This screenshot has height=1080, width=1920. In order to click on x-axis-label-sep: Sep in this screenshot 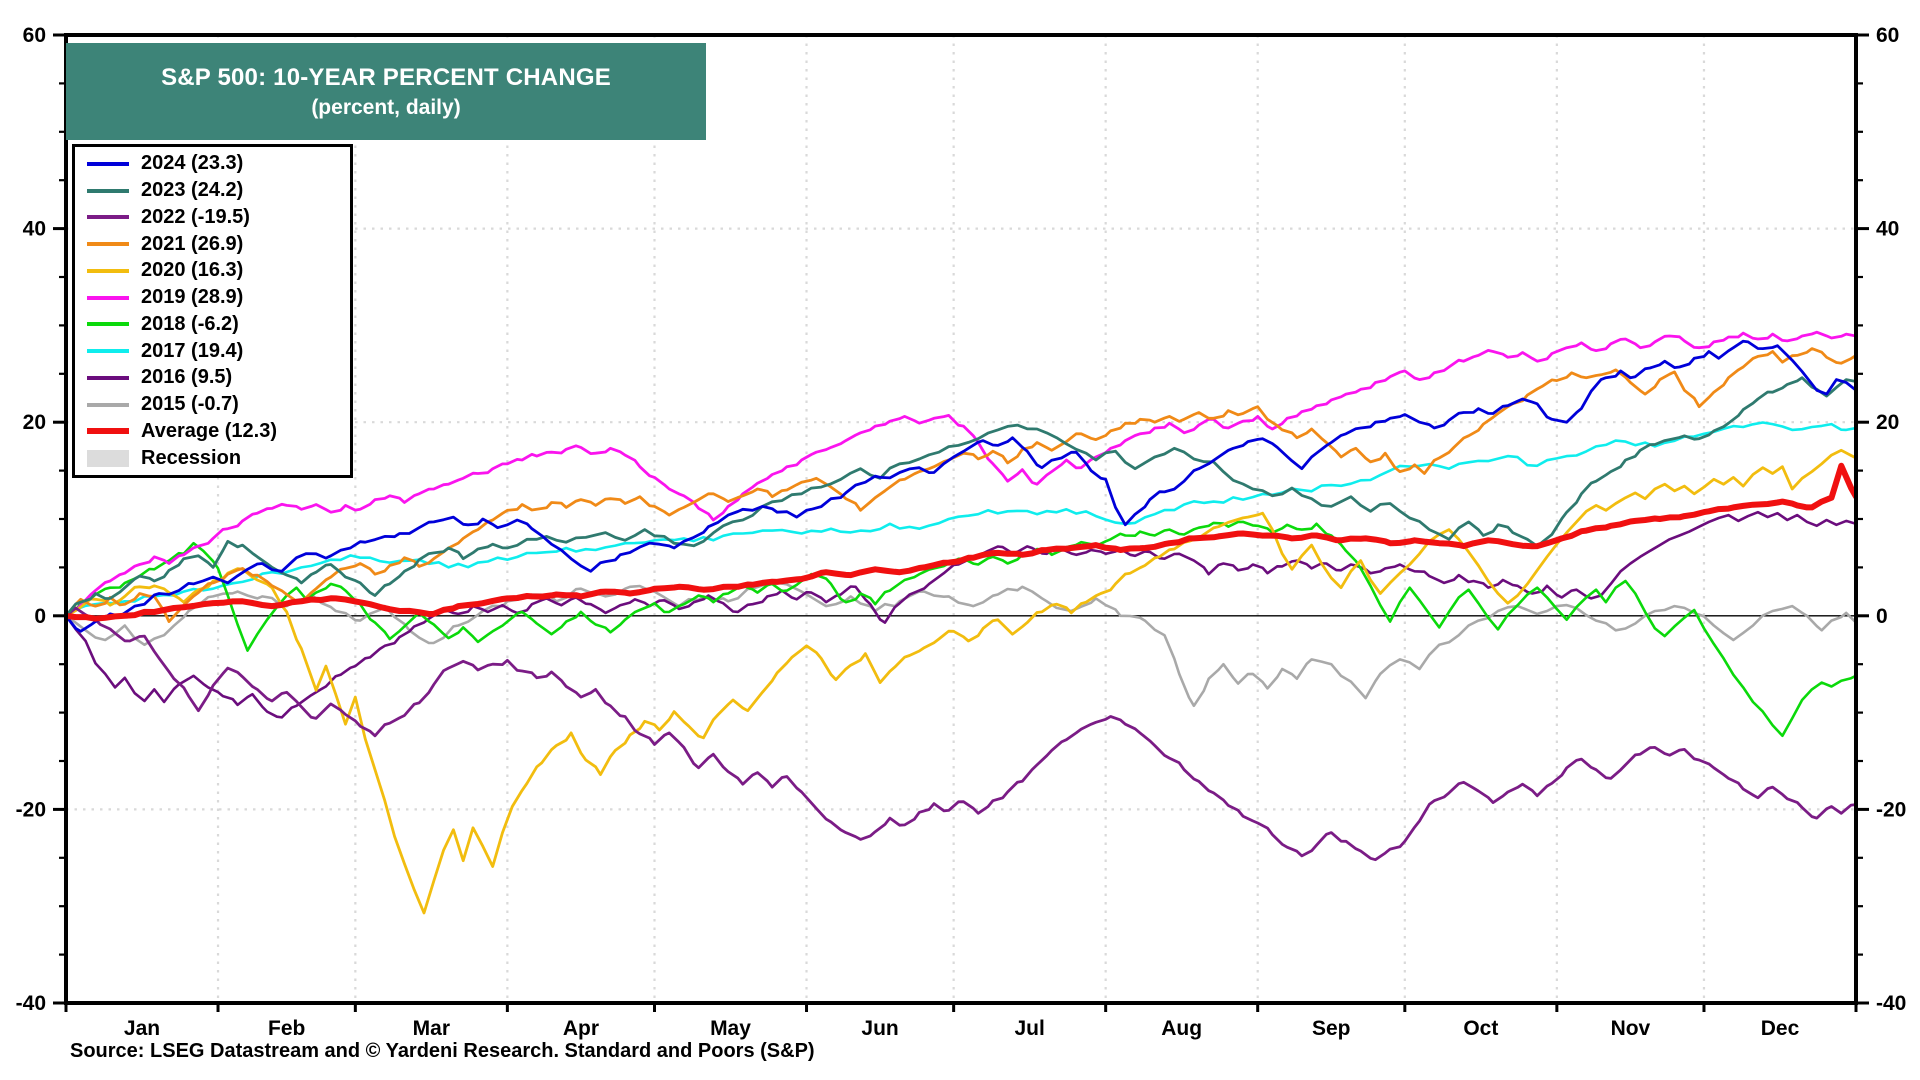, I will do `click(1331, 1028)`.